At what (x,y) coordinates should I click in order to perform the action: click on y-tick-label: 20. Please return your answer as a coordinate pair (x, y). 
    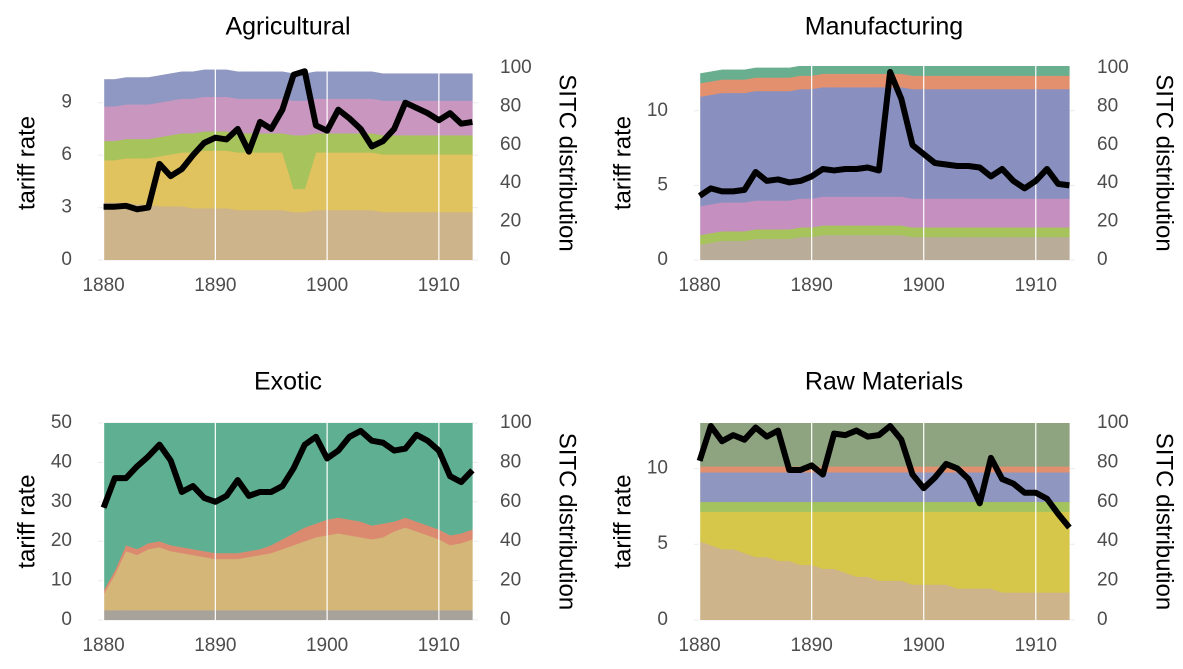
    Looking at the image, I should click on (61, 540).